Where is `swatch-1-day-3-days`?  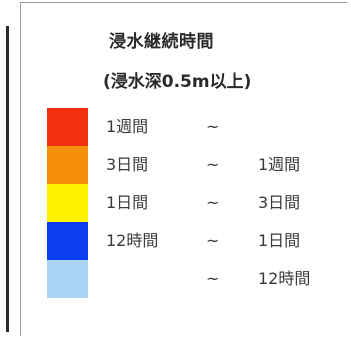 swatch-1-day-3-days is located at coordinates (67, 203).